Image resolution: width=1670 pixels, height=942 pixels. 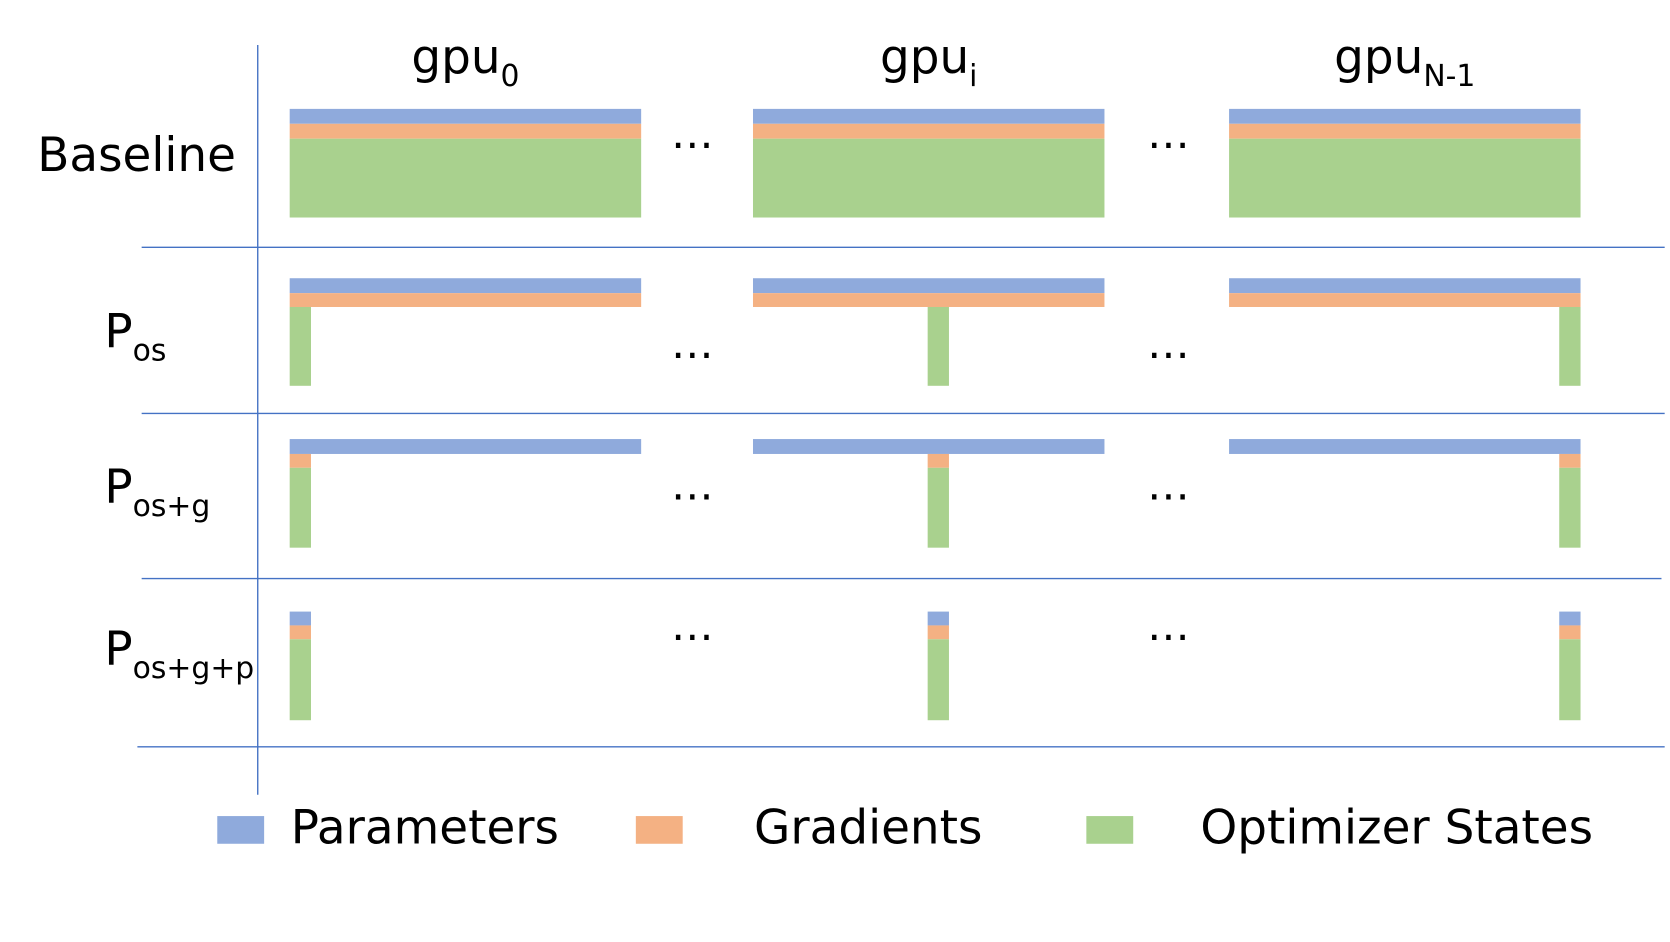 What do you see at coordinates (1449, 75) in the screenshot?
I see `column-header-sub: N-1` at bounding box center [1449, 75].